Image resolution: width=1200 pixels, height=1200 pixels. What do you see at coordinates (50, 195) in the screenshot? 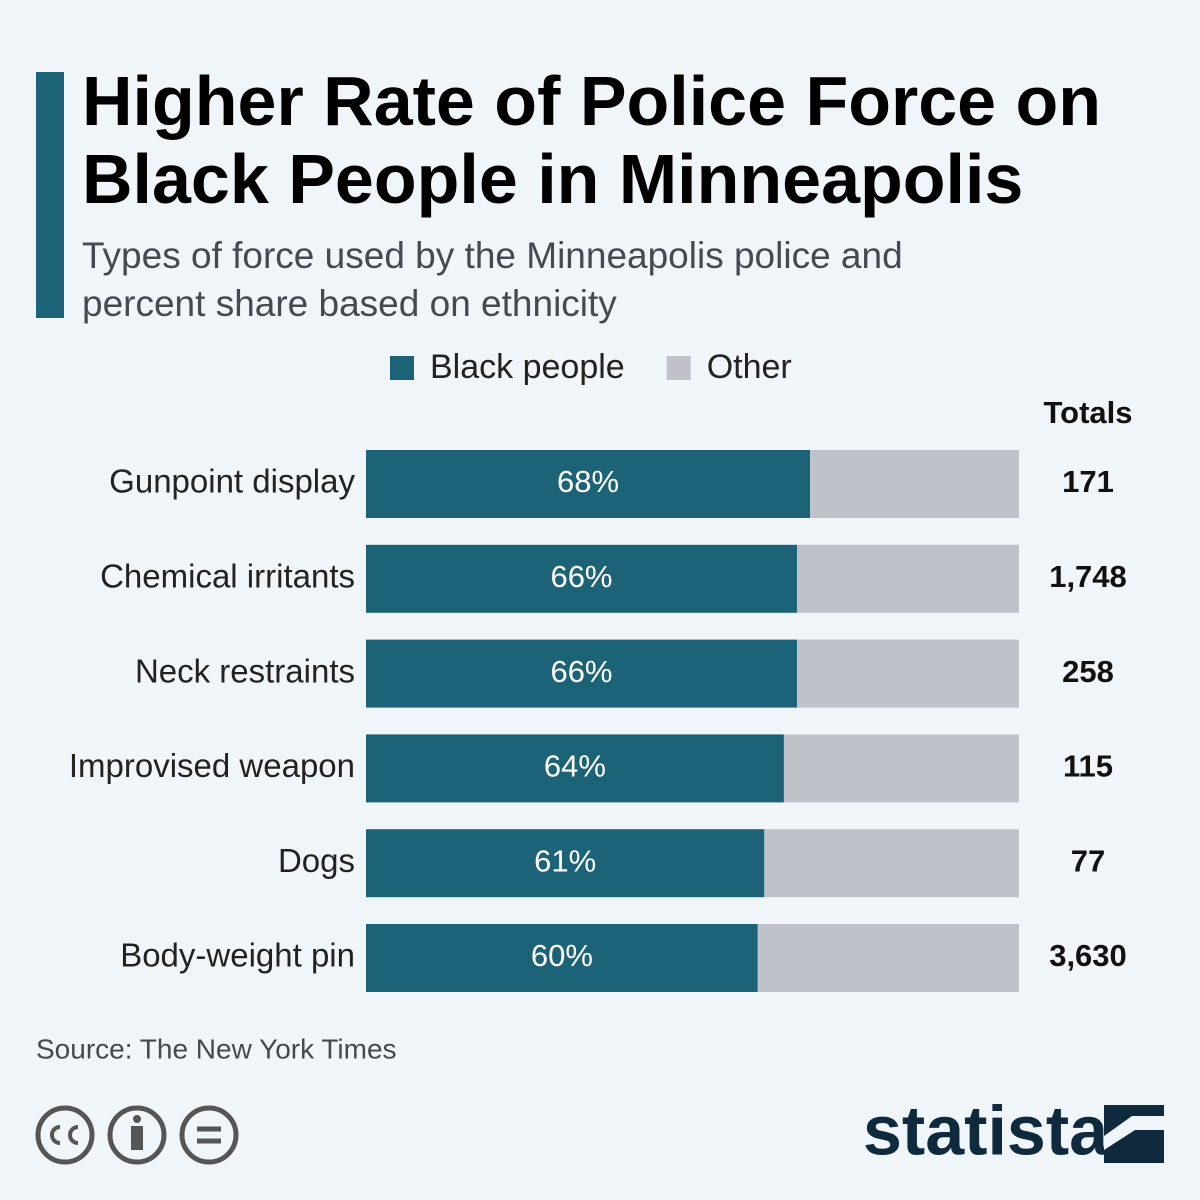
I see `title-accent` at bounding box center [50, 195].